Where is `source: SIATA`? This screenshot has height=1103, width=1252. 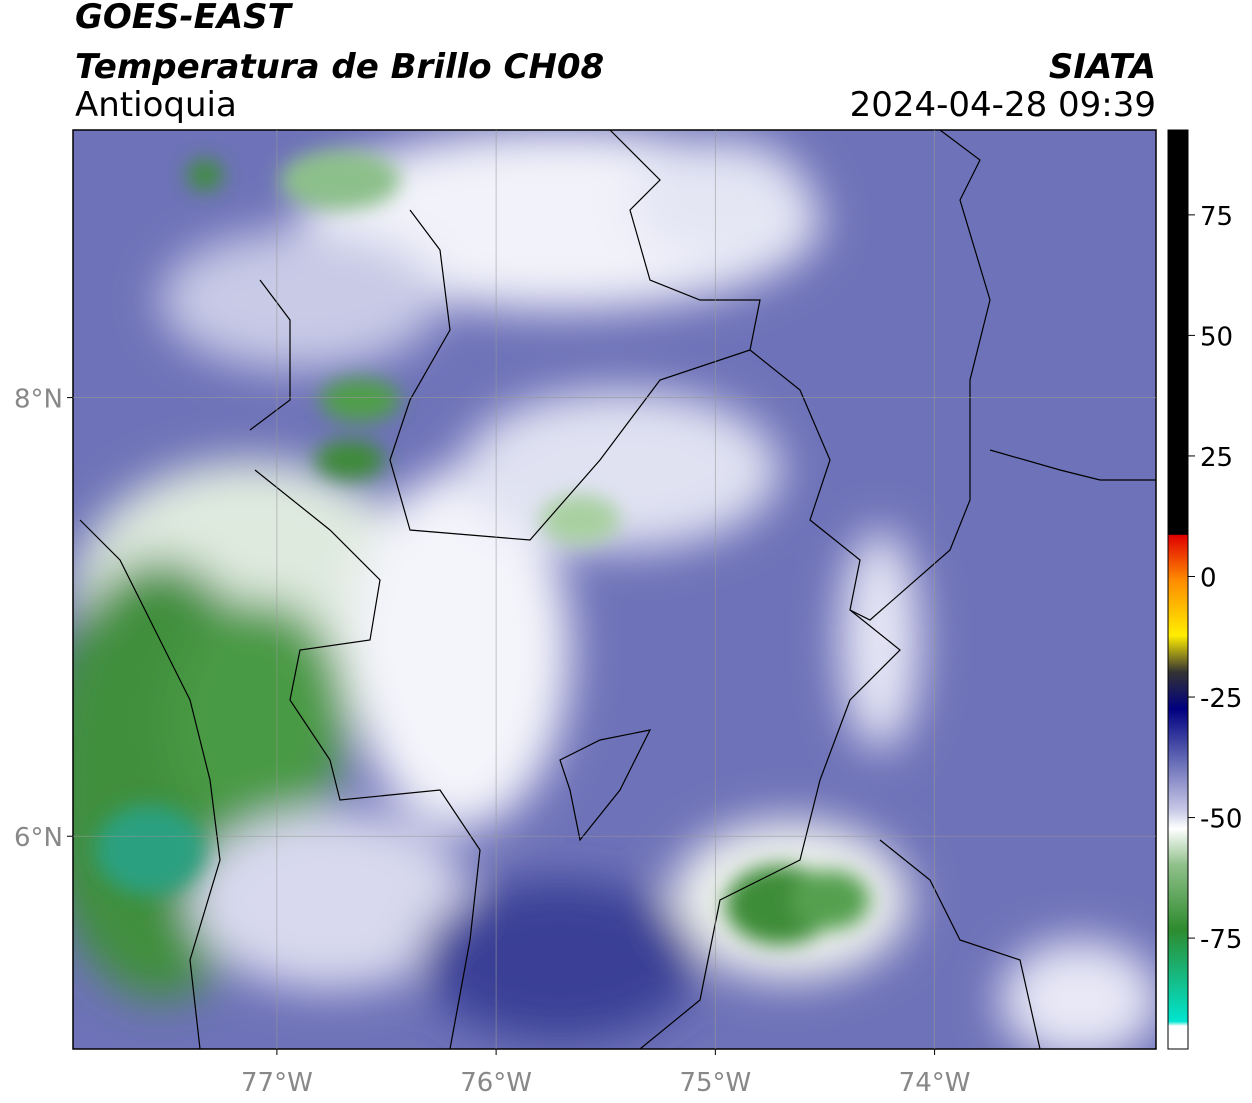
source: SIATA is located at coordinates (1102, 67).